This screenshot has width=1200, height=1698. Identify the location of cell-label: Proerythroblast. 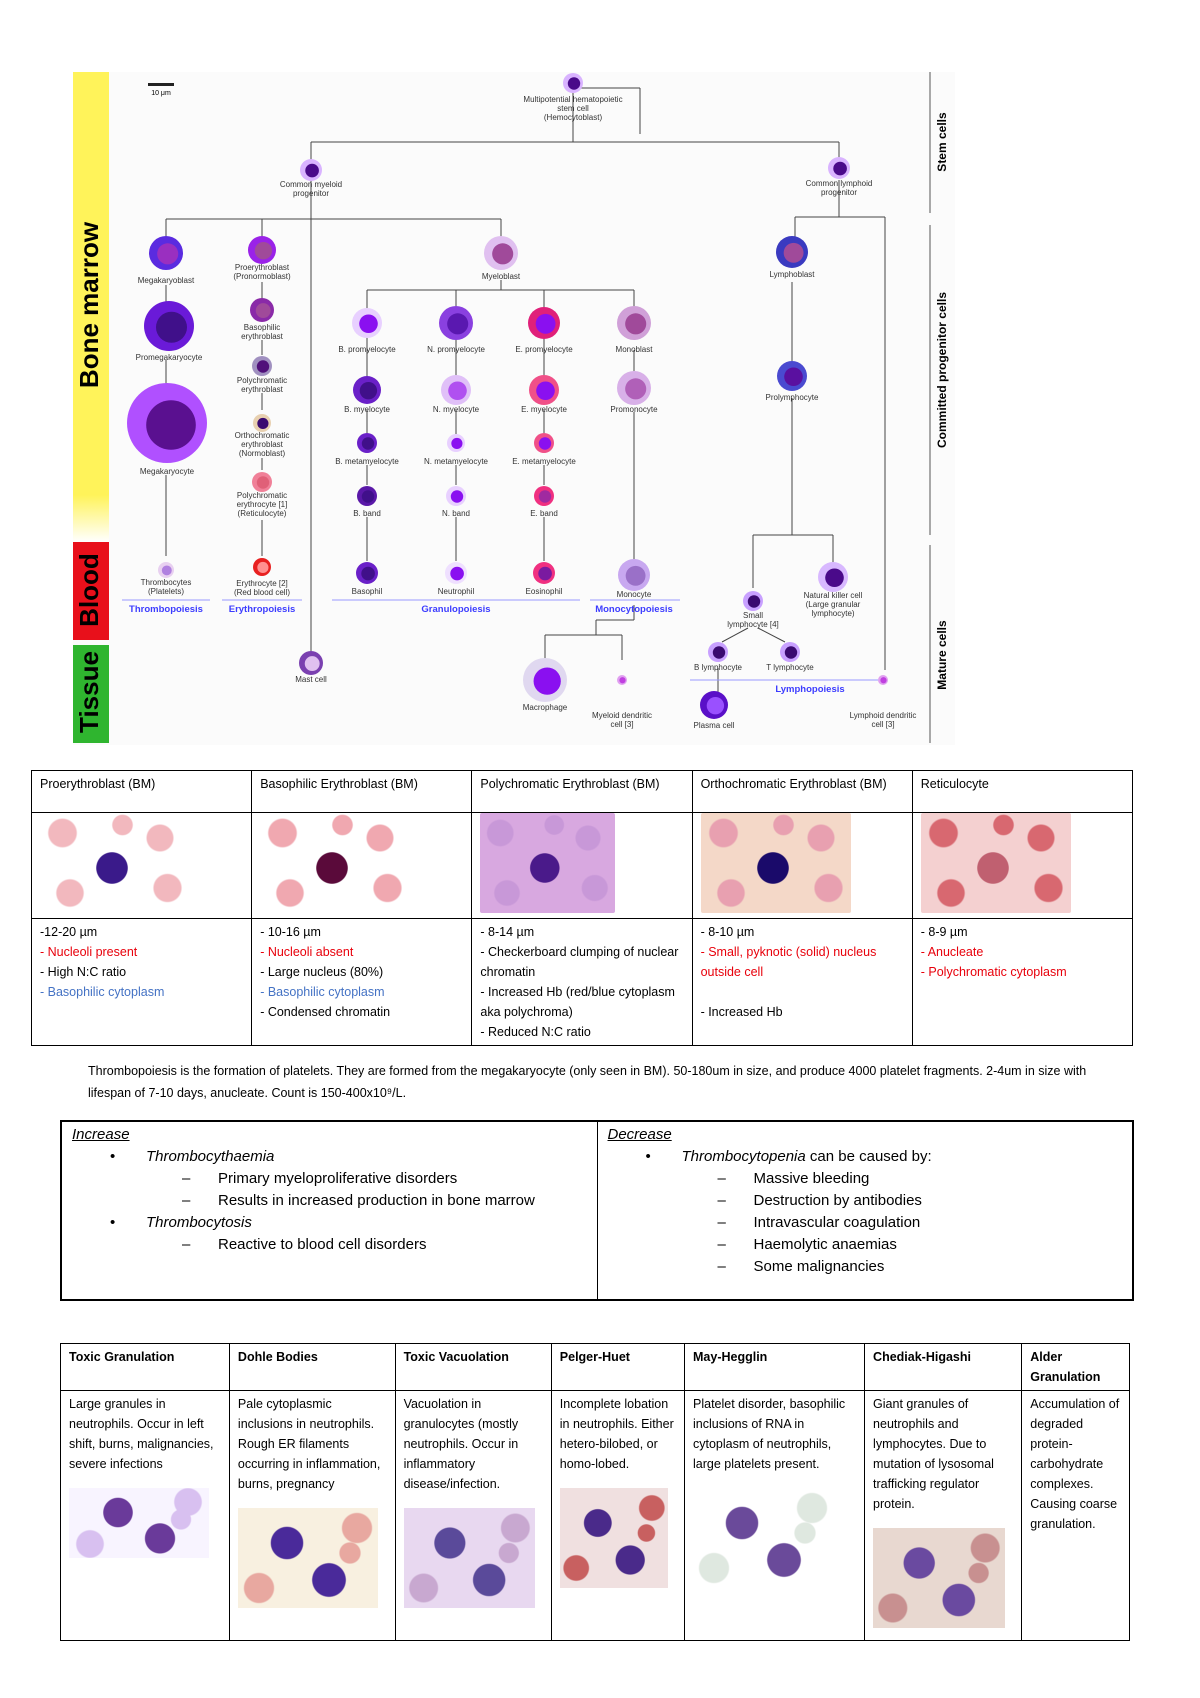
(262, 267).